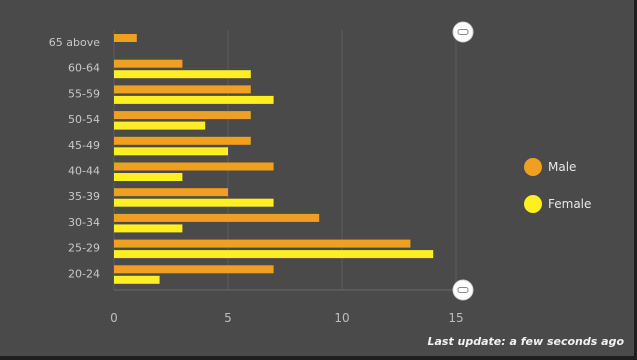 This screenshot has width=637, height=360. I want to click on legend-item-male: Male, so click(550, 167).